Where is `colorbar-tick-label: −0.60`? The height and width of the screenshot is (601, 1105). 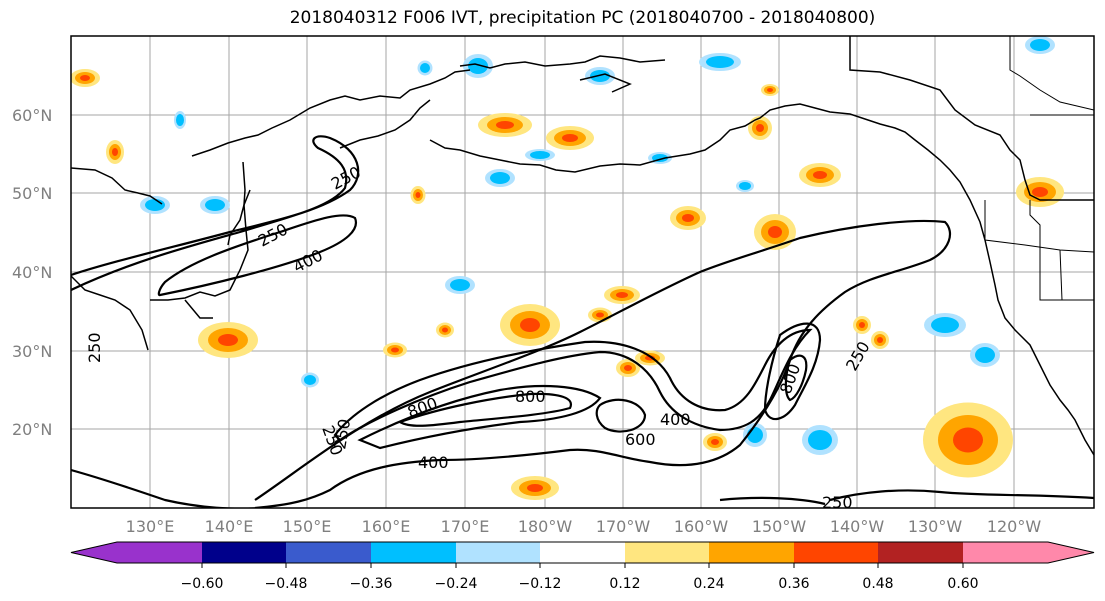
colorbar-tick-label: −0.60 is located at coordinates (202, 584).